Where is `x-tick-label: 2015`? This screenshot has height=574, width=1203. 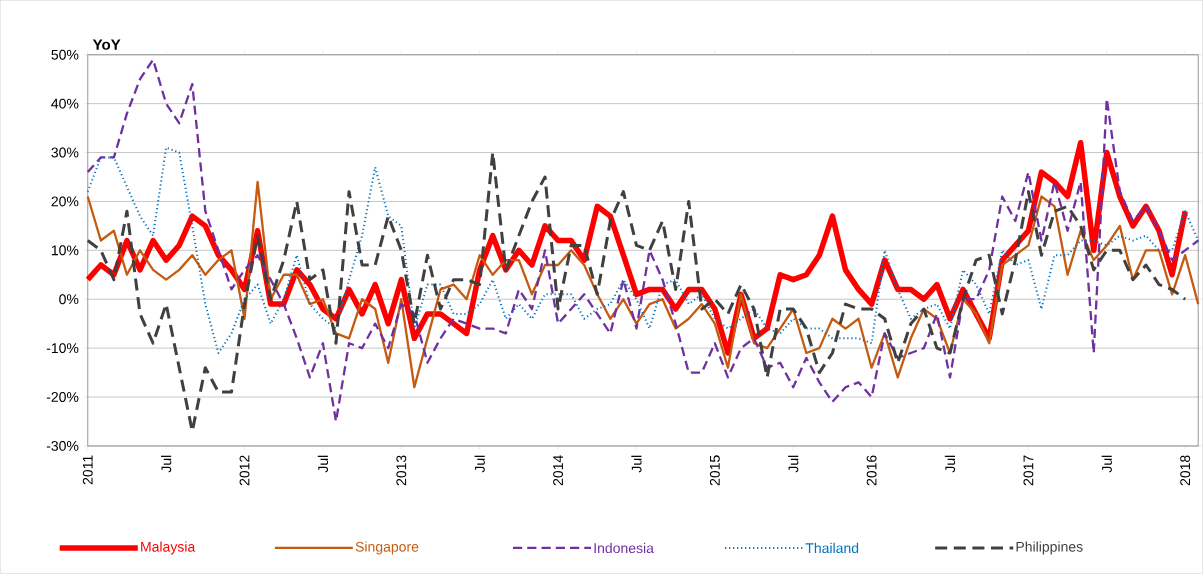
x-tick-label: 2015 is located at coordinates (714, 470).